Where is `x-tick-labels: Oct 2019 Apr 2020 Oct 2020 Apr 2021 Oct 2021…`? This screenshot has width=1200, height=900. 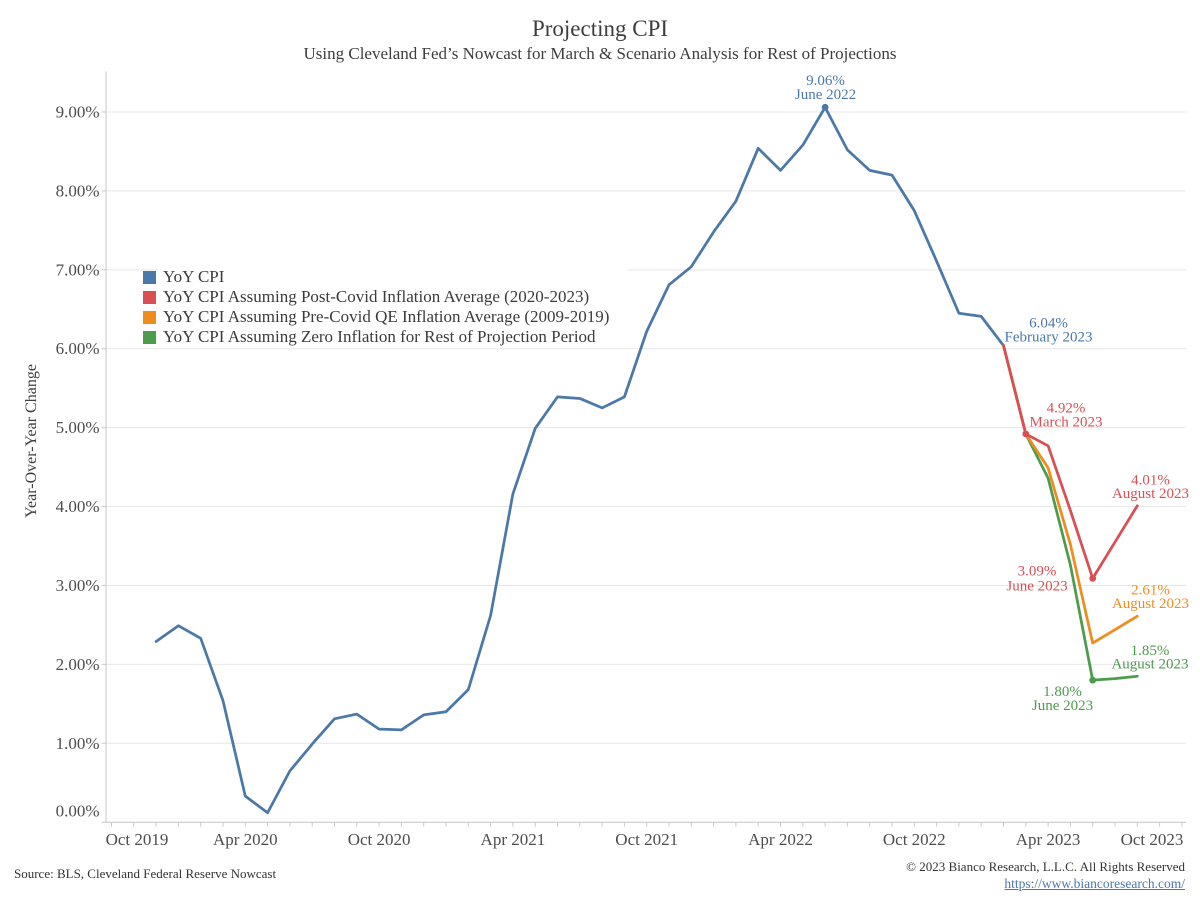
x-tick-labels: Oct 2019 Apr 2020 Oct 2020 Apr 2021 Oct 2021… is located at coordinates (645, 839).